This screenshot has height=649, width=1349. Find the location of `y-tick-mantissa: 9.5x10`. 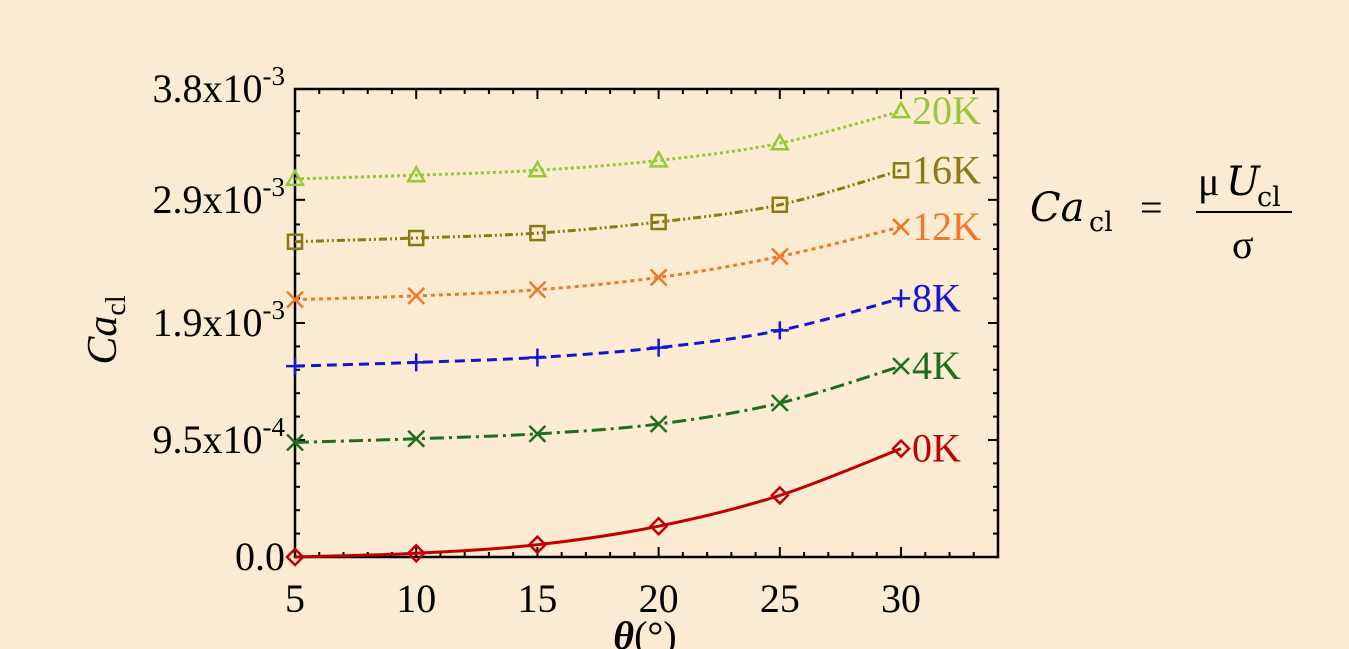

y-tick-mantissa: 9.5x10 is located at coordinates (208, 439).